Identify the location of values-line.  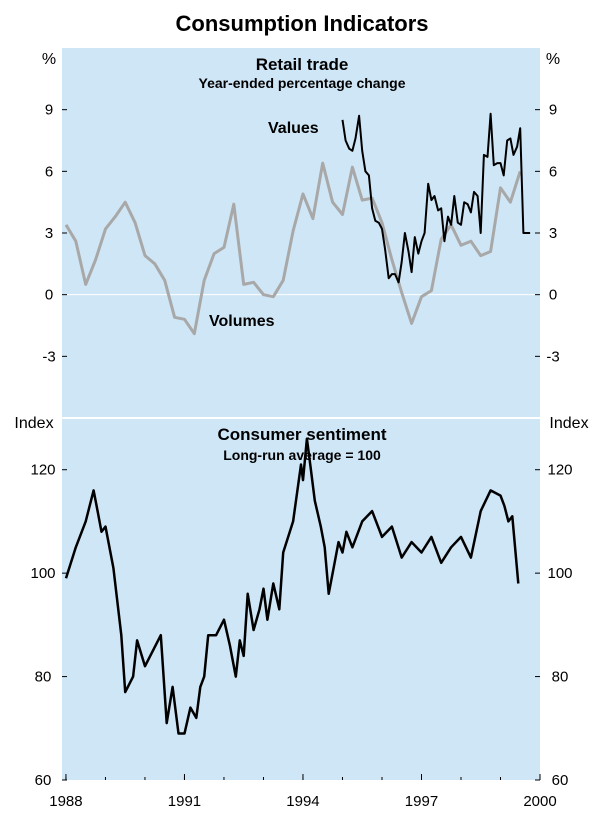
(436, 198).